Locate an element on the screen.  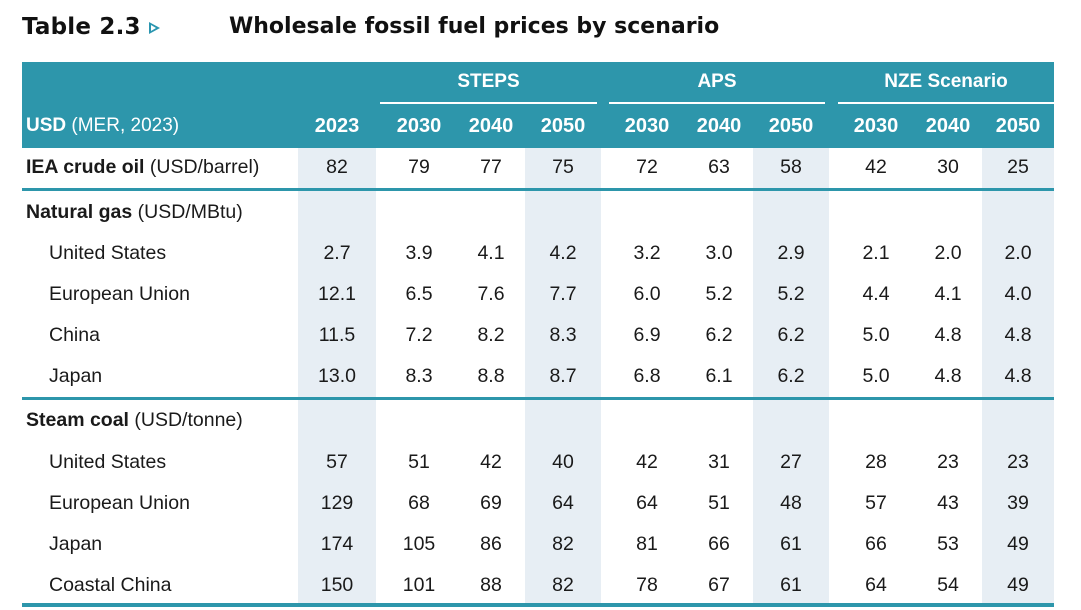
cell: 101 is located at coordinates (419, 585).